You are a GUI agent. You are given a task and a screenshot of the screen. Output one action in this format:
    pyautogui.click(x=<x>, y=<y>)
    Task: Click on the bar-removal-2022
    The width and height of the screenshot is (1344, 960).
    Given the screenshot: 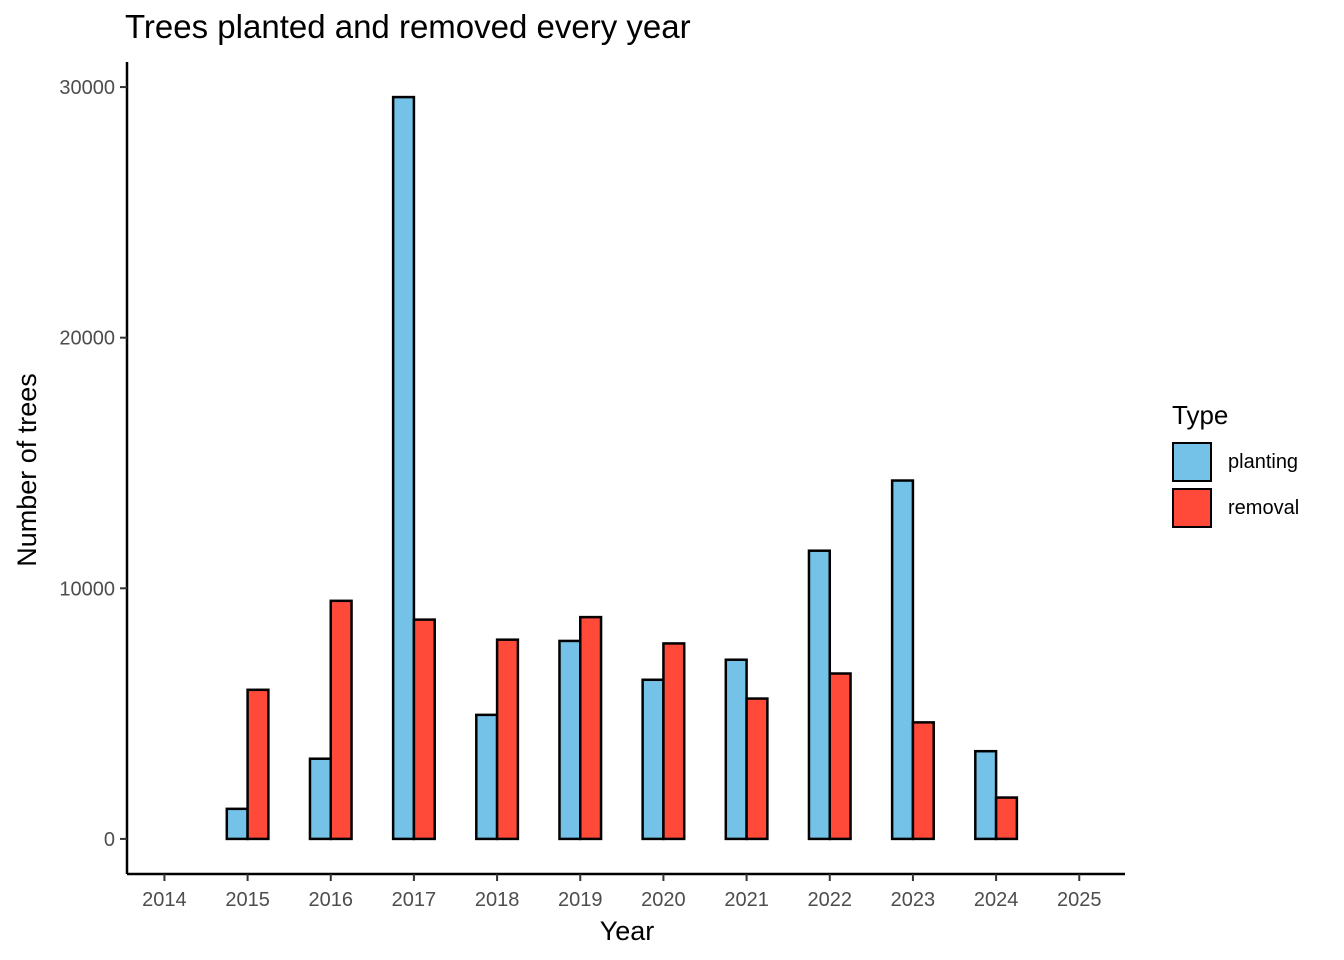 What is the action you would take?
    pyautogui.click(x=840, y=756)
    